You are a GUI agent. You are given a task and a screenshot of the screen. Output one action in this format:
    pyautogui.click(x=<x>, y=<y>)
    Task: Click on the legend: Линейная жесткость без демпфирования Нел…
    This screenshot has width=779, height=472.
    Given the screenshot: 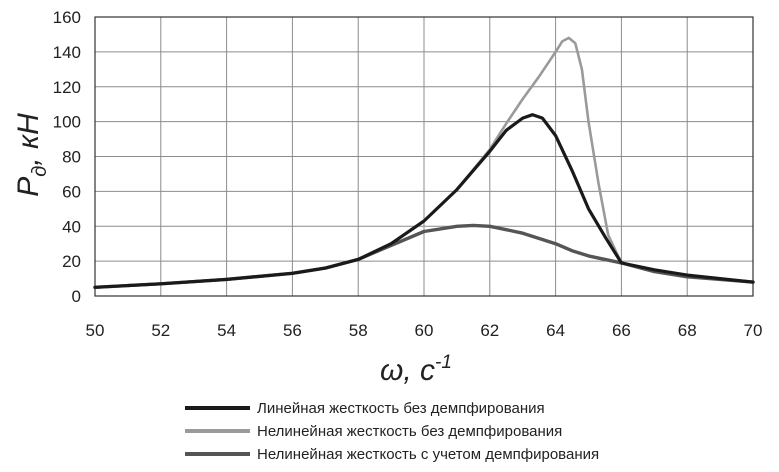 What is the action you would take?
    pyautogui.click(x=392, y=431)
    